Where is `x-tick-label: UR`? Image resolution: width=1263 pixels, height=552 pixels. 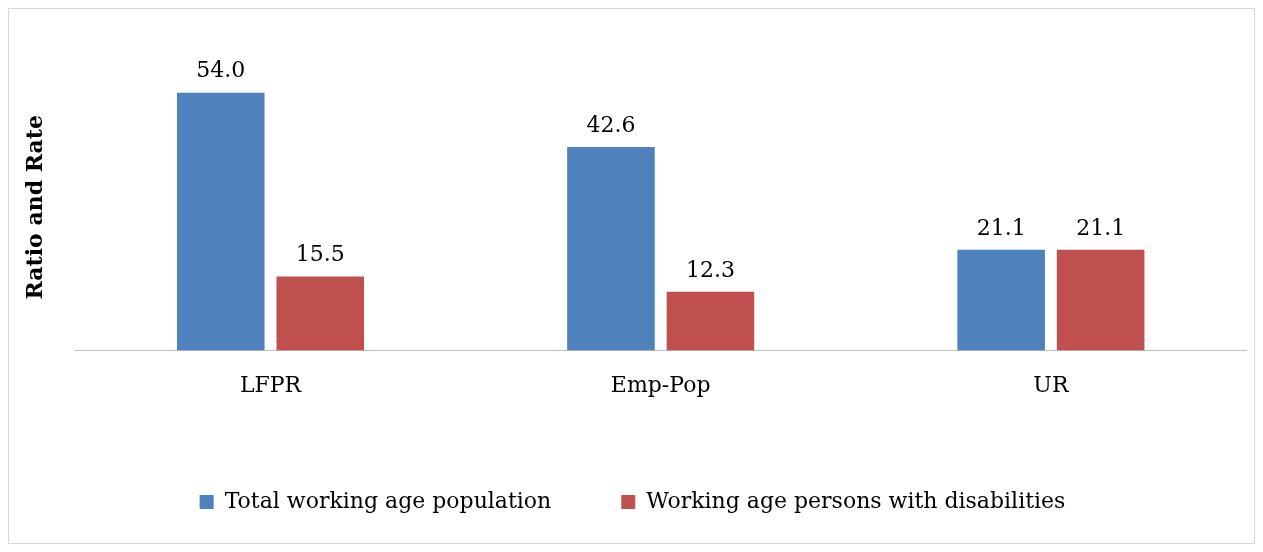 x-tick-label: UR is located at coordinates (1051, 384).